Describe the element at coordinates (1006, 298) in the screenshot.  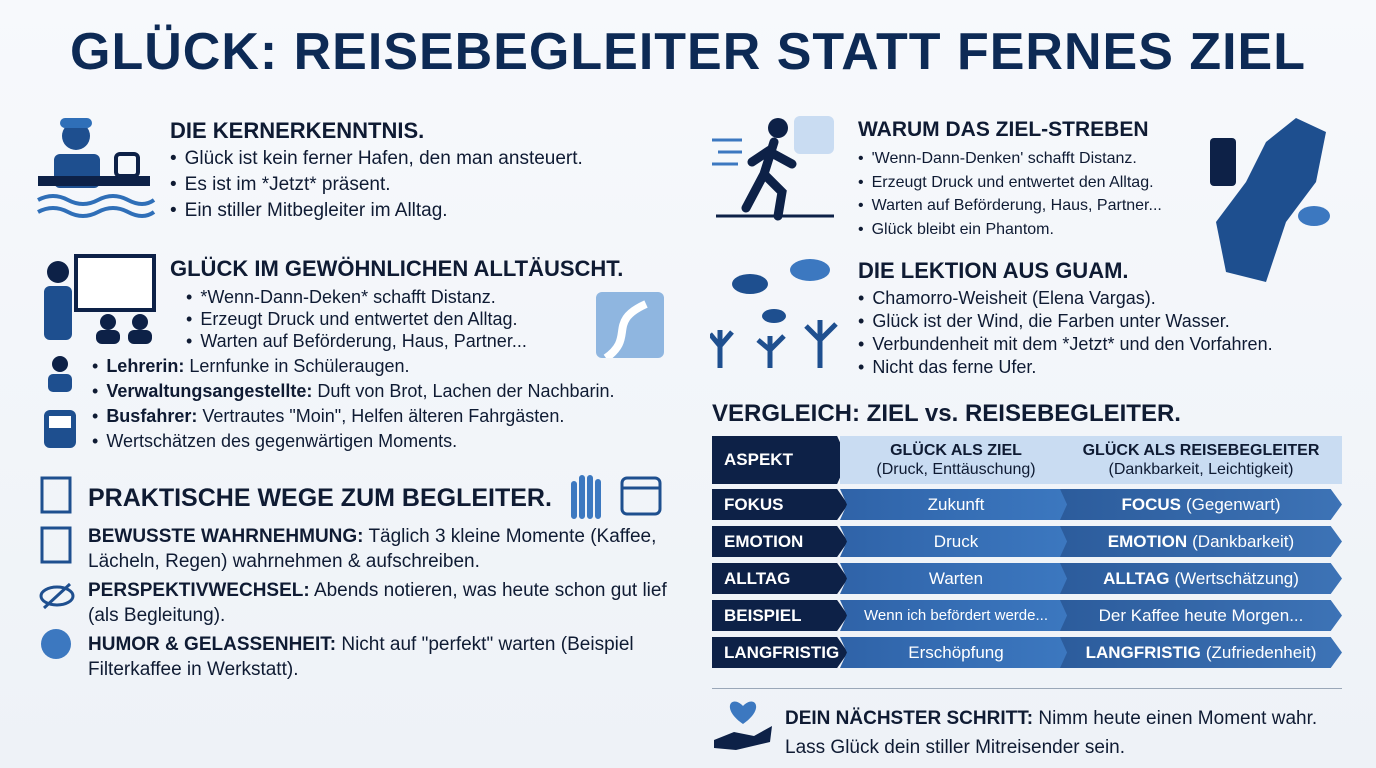
I see `bullet: Chamorro-Weisheit (Elena Vargas).` at that location.